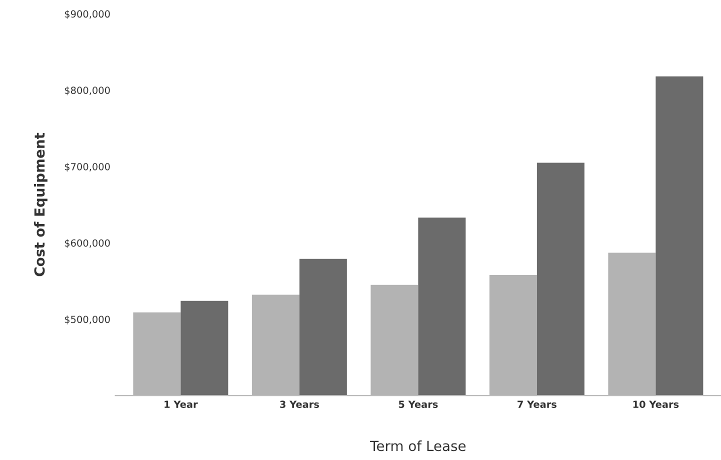 This screenshot has height=460, width=721. Describe the element at coordinates (299, 404) in the screenshot. I see `x-tick-label: 3 Years` at that location.